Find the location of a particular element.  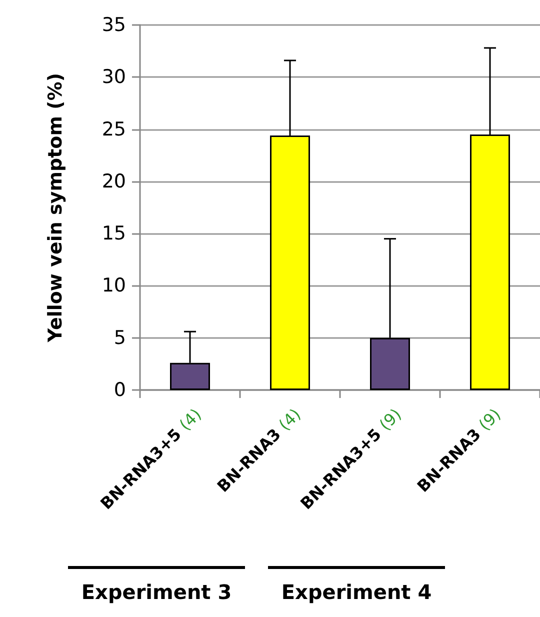

y-tick-label: 30 is located at coordinates (114, 77).